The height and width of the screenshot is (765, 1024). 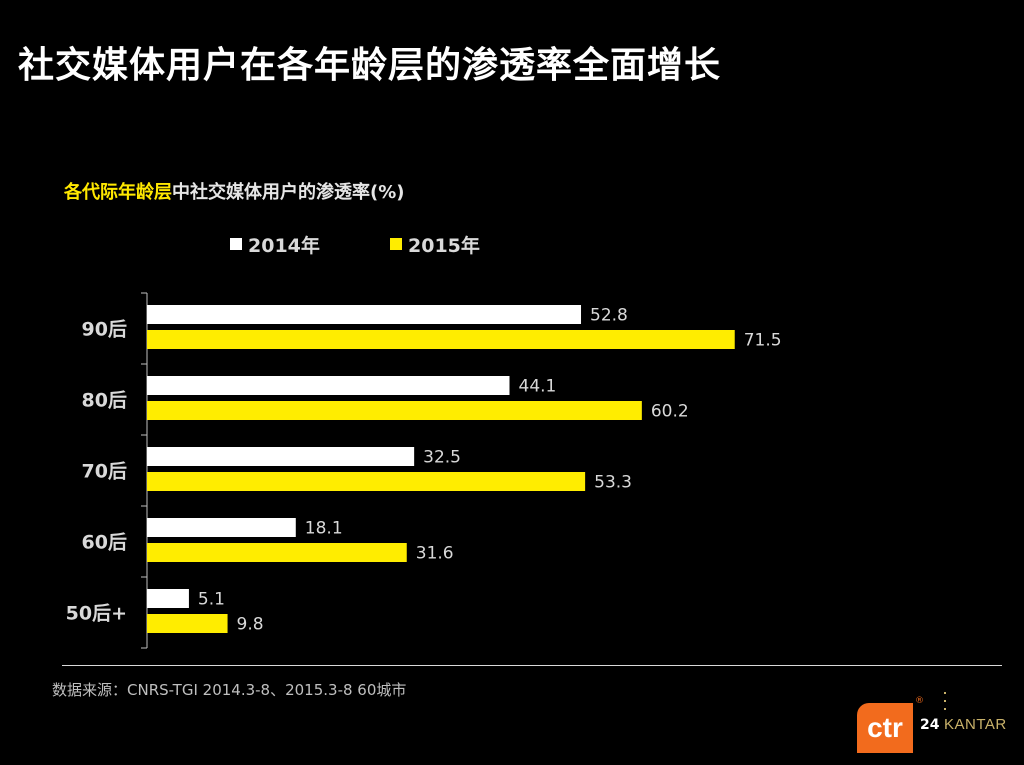 What do you see at coordinates (763, 341) in the screenshot?
I see `data-label: 71.5` at bounding box center [763, 341].